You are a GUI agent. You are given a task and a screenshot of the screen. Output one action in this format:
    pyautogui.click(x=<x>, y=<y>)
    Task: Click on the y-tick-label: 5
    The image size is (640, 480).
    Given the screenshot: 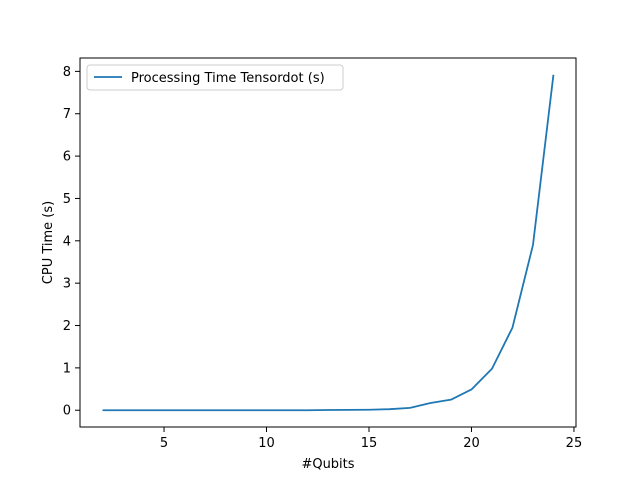 What is the action you would take?
    pyautogui.click(x=67, y=199)
    